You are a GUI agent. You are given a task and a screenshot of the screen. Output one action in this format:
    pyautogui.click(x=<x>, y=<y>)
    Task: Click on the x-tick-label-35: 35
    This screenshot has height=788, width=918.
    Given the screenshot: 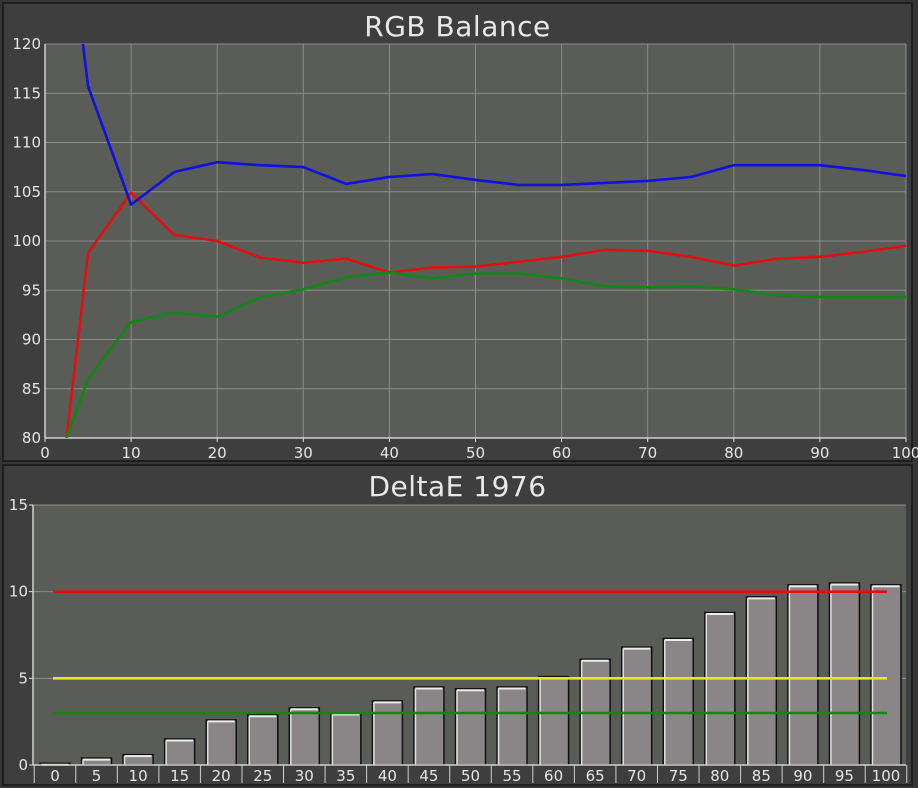 What is the action you would take?
    pyautogui.click(x=345, y=776)
    